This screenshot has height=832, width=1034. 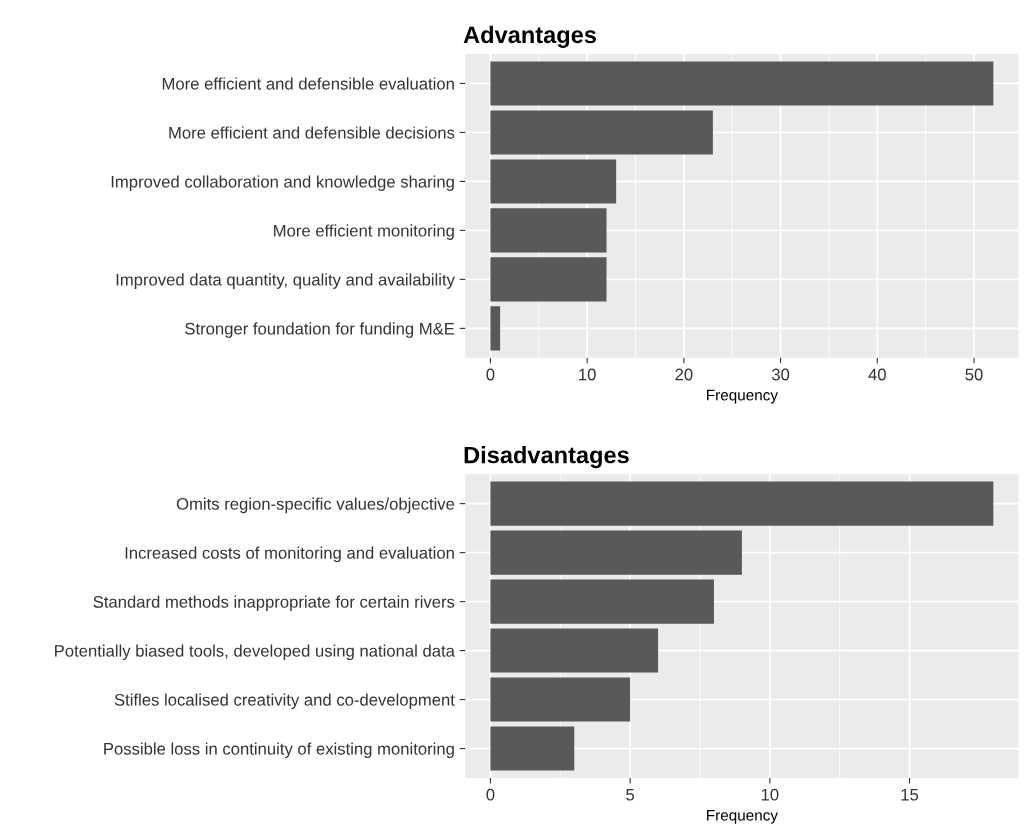 What do you see at coordinates (910, 794) in the screenshot?
I see `x-tick-label: 15` at bounding box center [910, 794].